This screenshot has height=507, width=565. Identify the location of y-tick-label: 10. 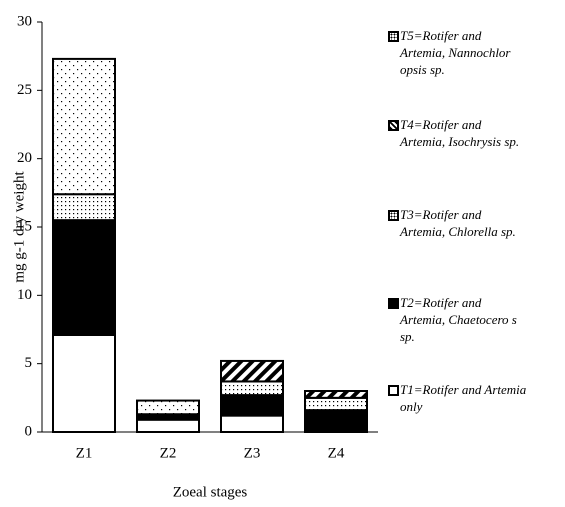
(24, 295).